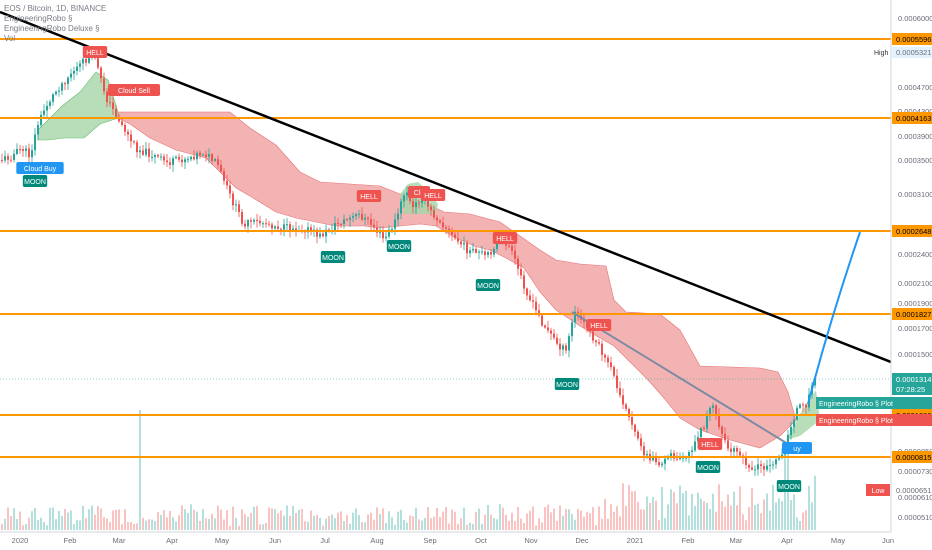  I want to click on level-tag-label: 0.0005596, so click(913, 39).